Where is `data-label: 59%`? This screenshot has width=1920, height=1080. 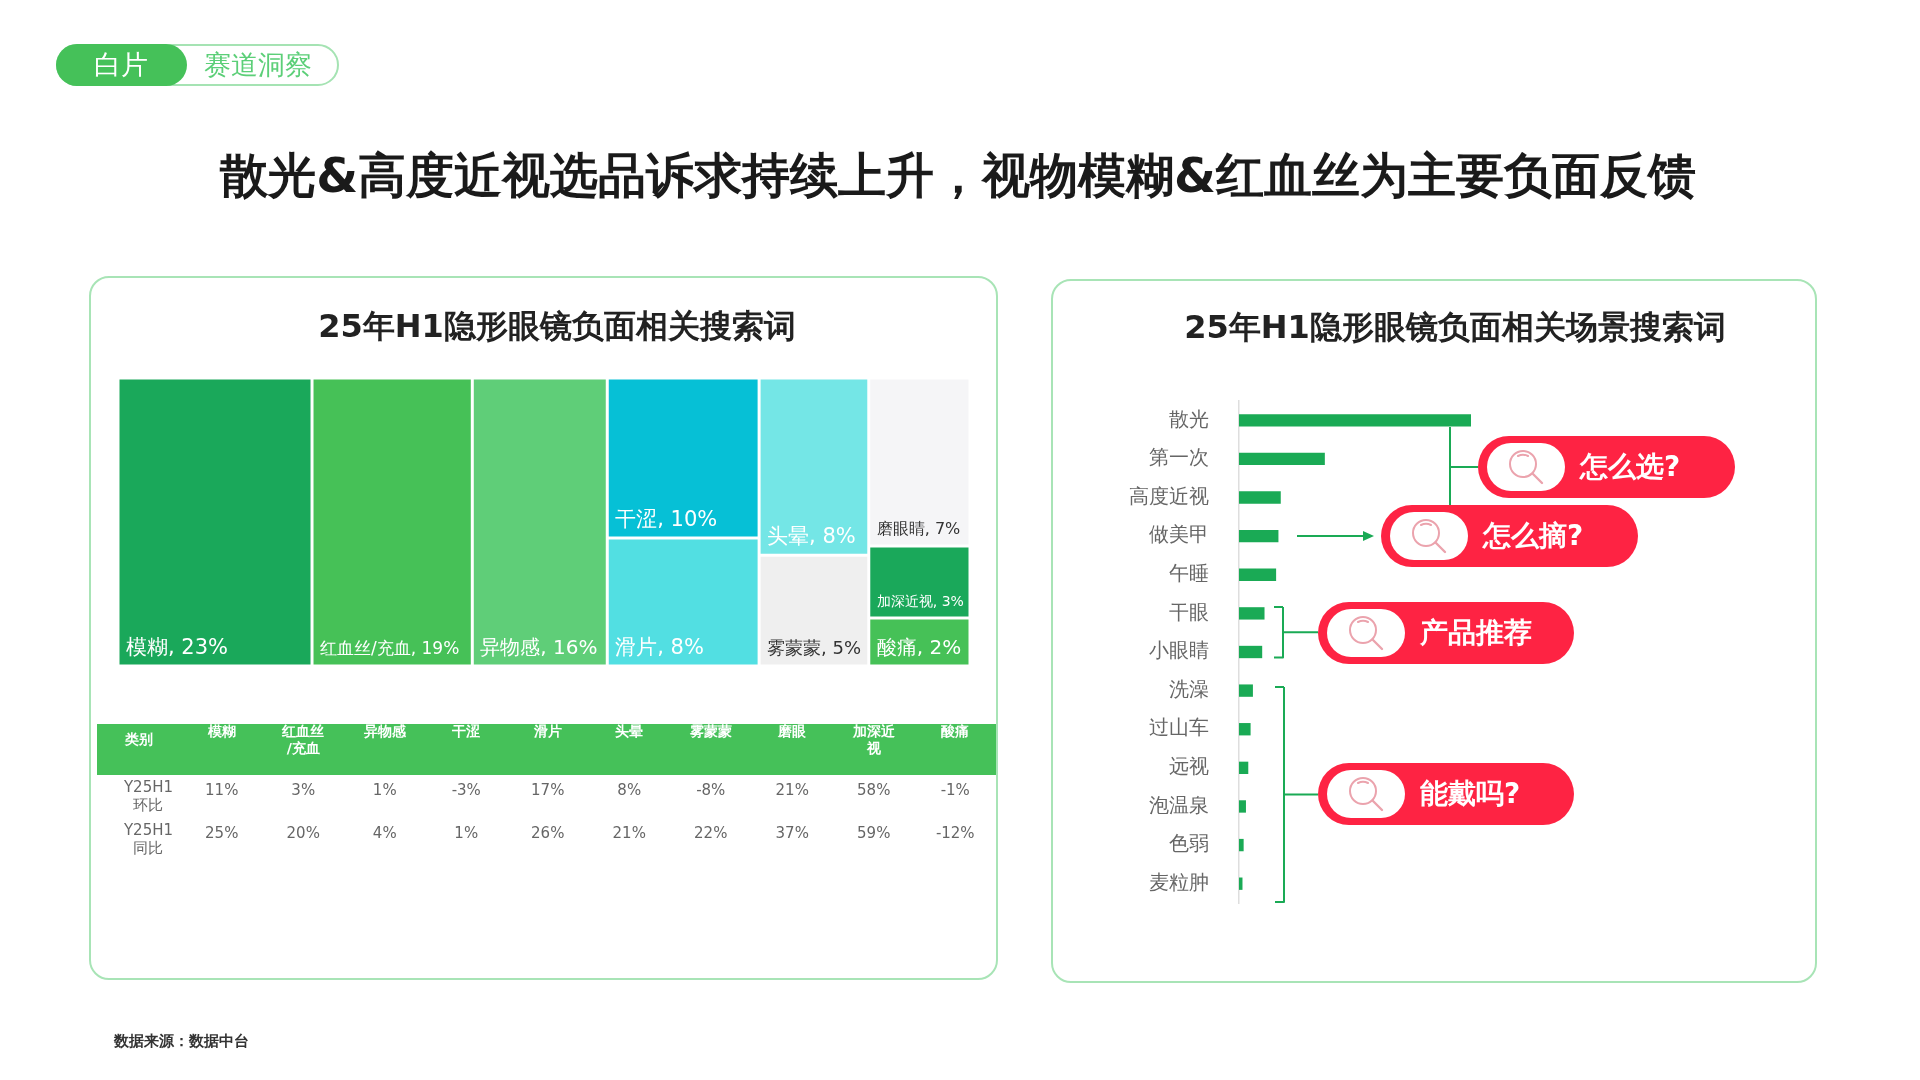 data-label: 59% is located at coordinates (874, 833).